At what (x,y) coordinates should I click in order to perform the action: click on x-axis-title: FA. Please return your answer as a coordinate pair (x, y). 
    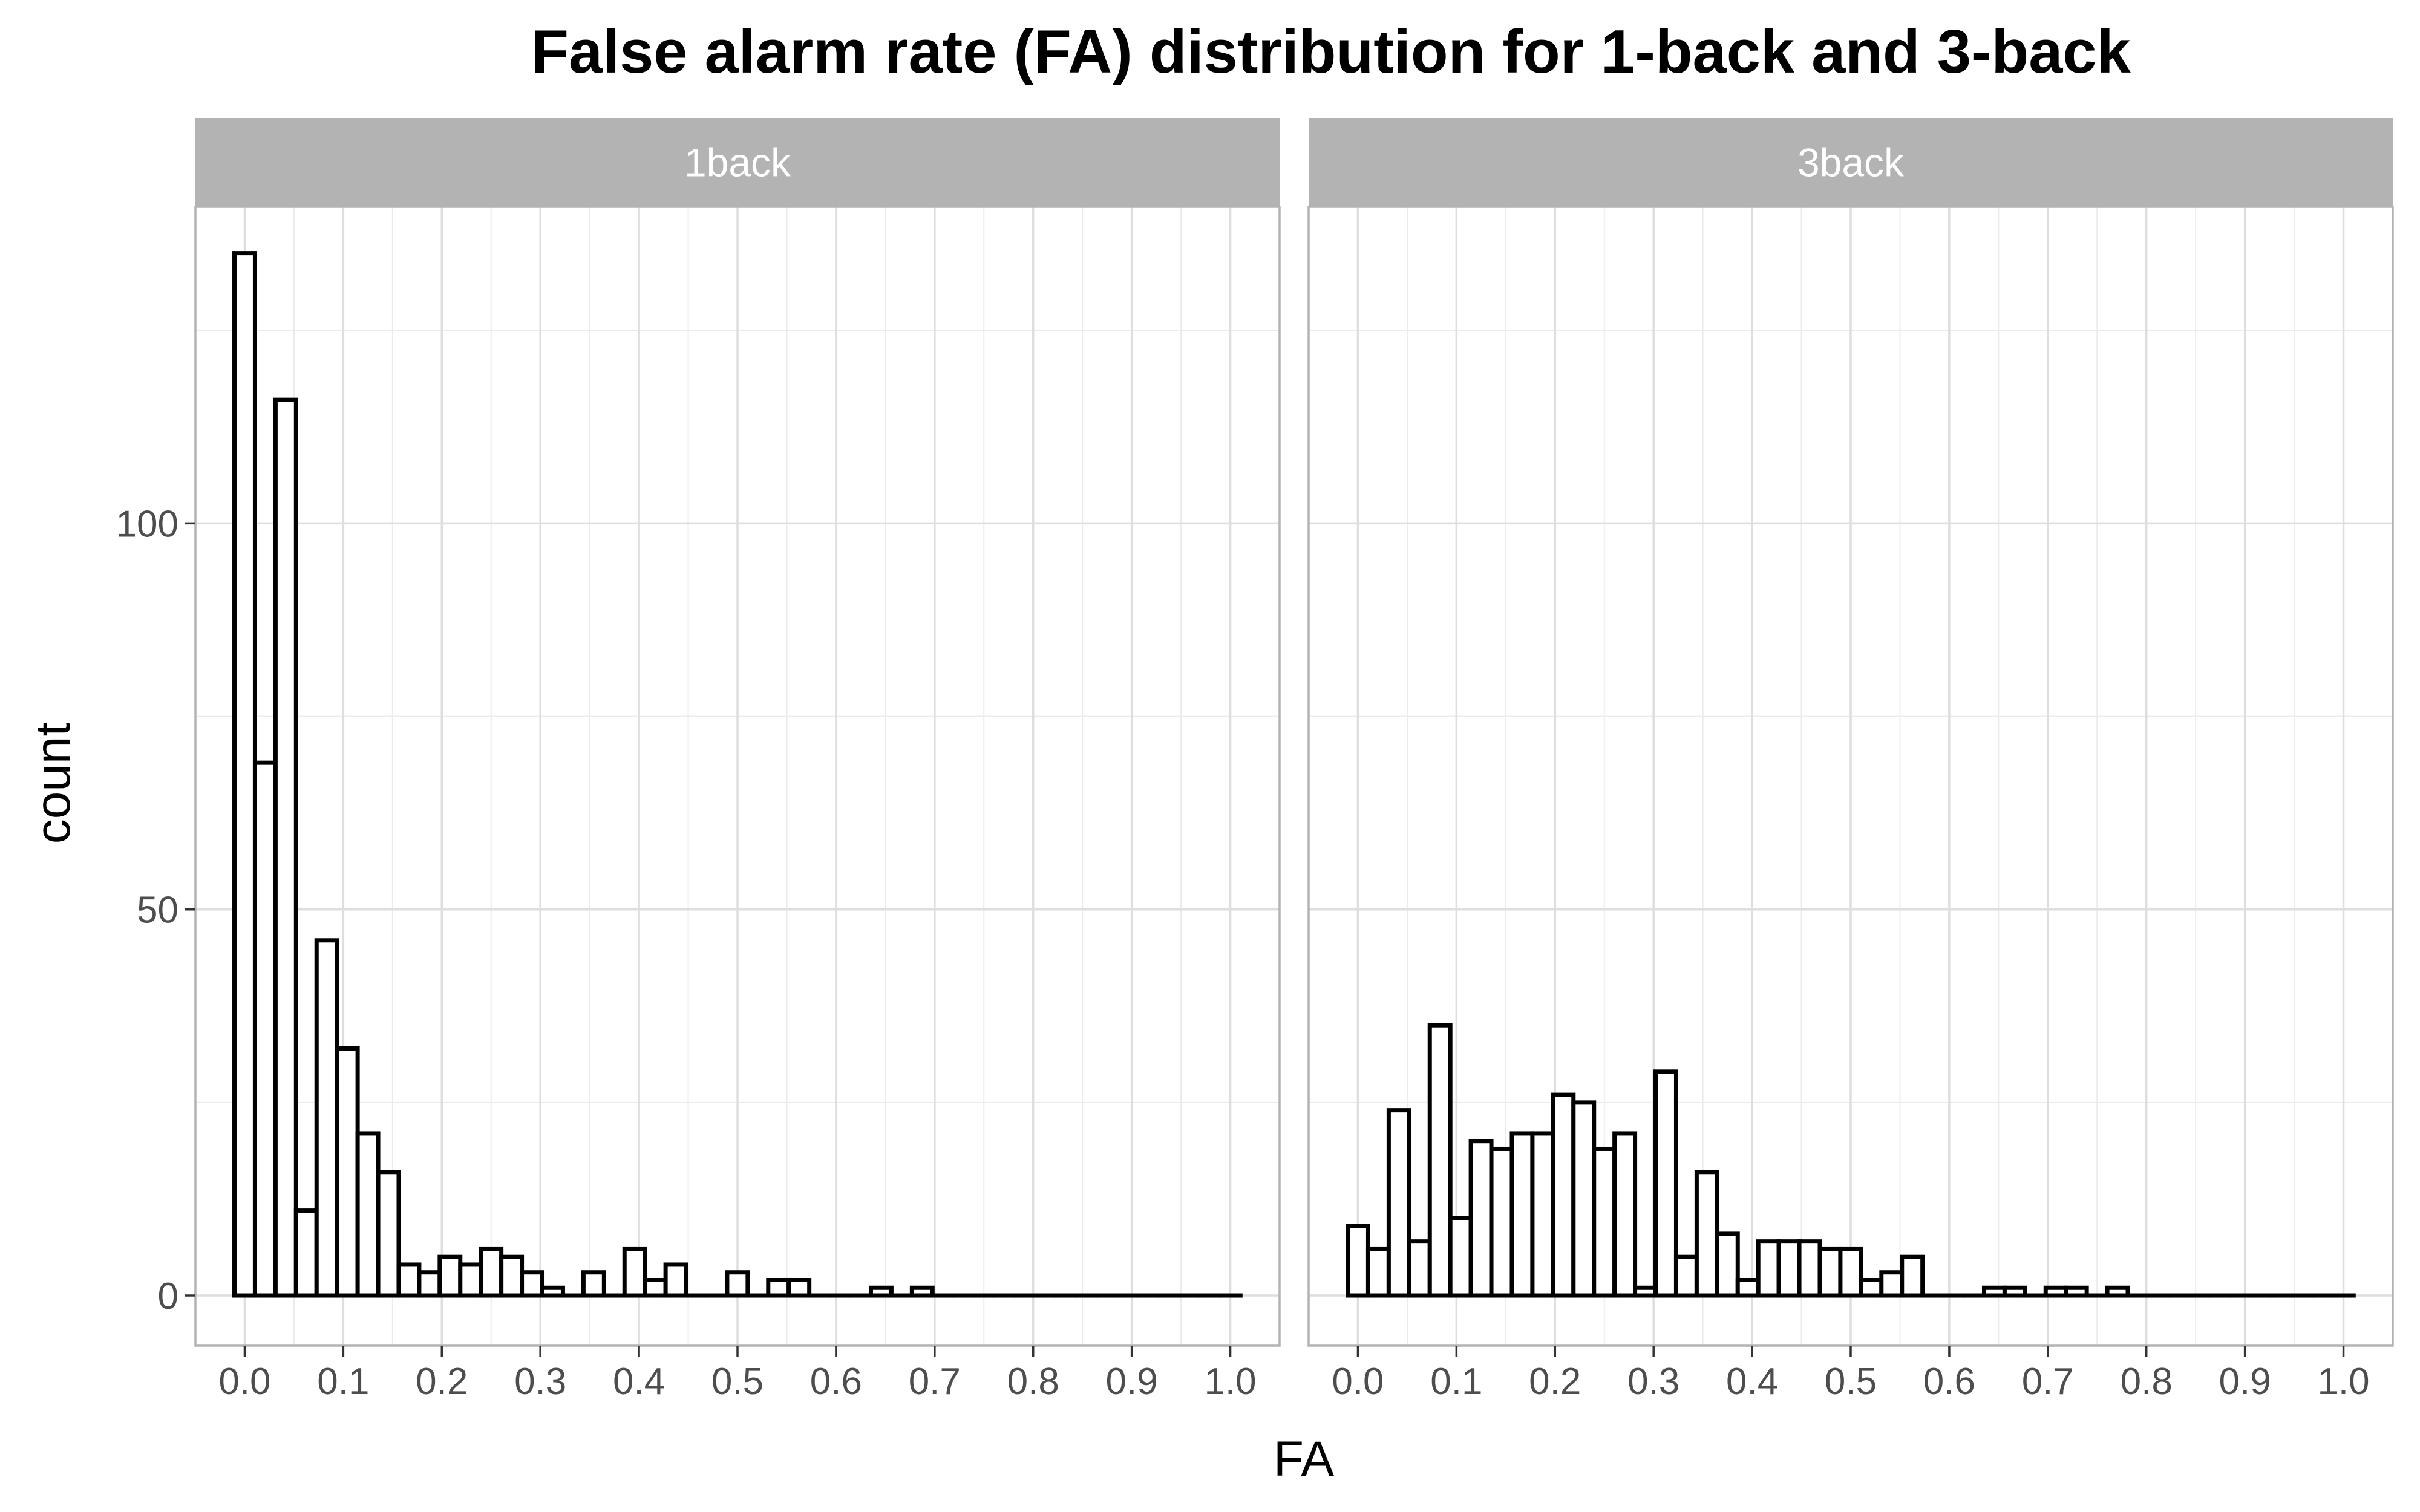
    Looking at the image, I should click on (1304, 1459).